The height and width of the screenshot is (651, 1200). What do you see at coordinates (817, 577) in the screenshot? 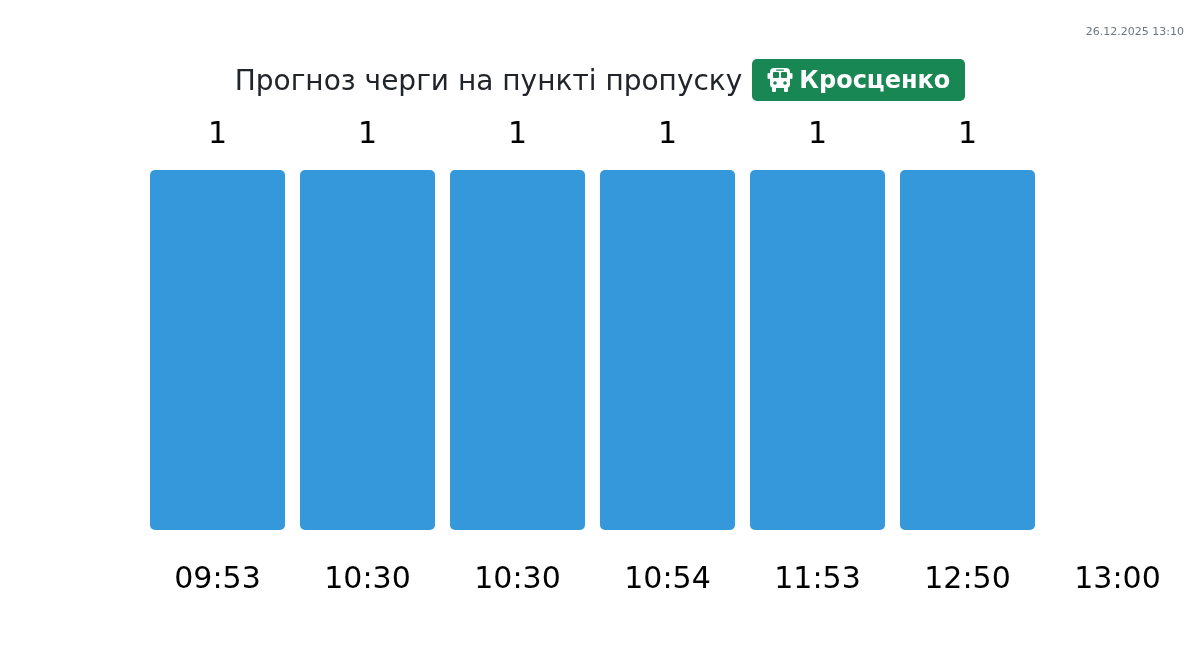
I see `x-tick-label: 11:53` at bounding box center [817, 577].